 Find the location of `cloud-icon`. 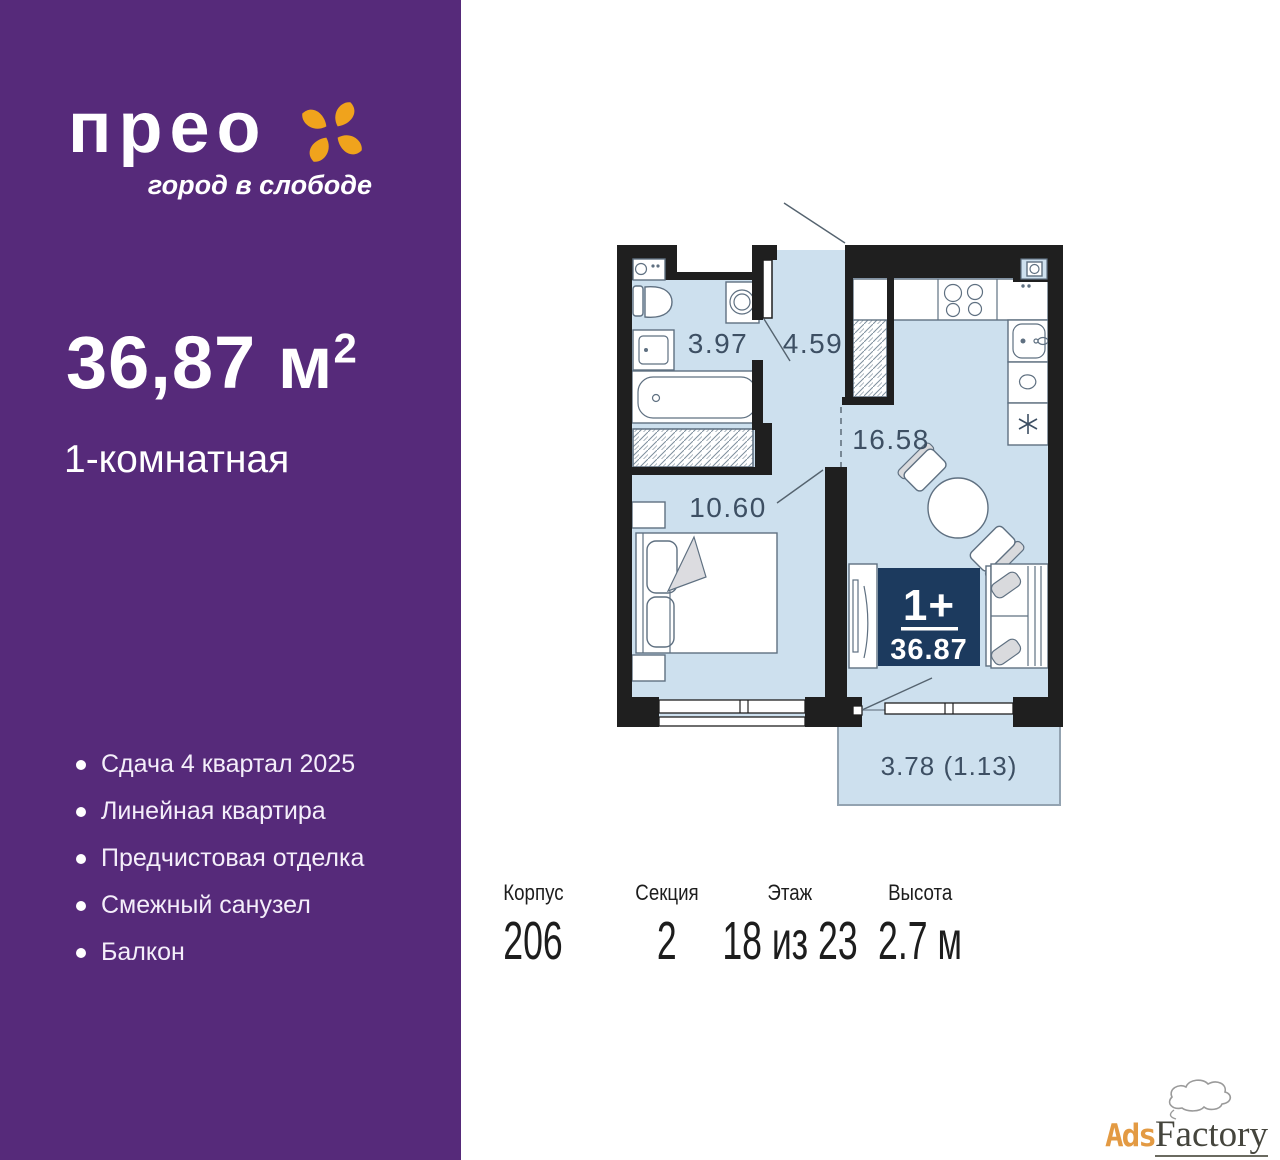

cloud-icon is located at coordinates (1200, 1099).